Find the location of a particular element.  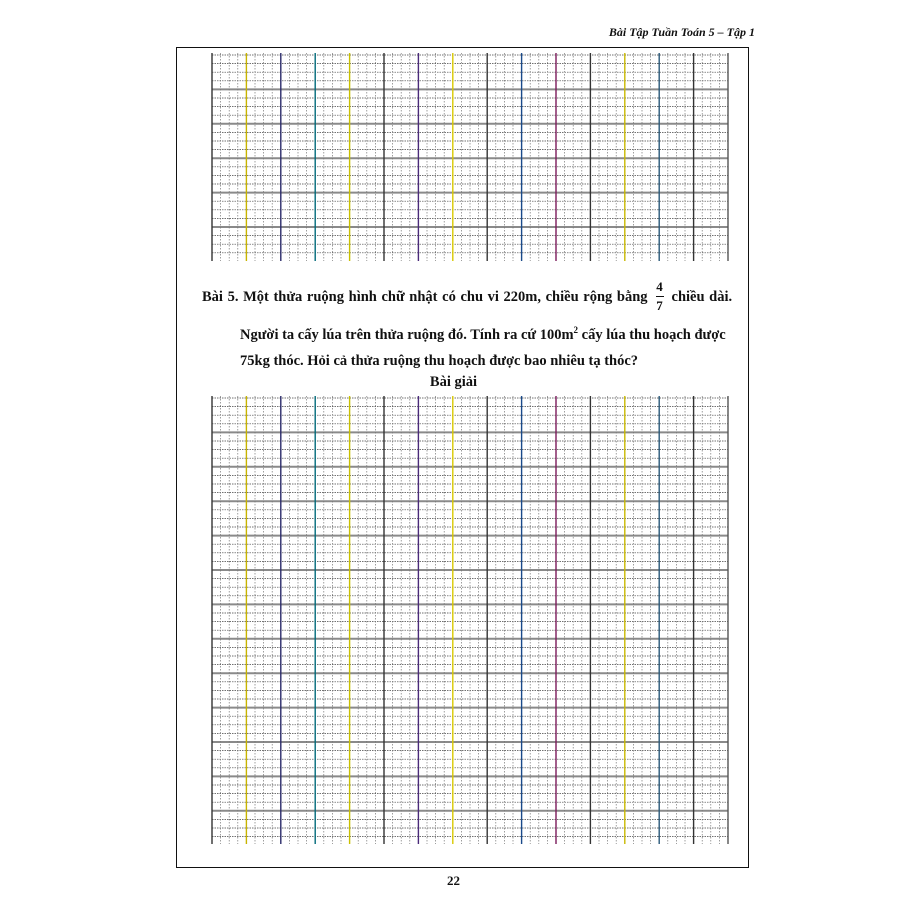

page-number: 22 is located at coordinates (453, 880).